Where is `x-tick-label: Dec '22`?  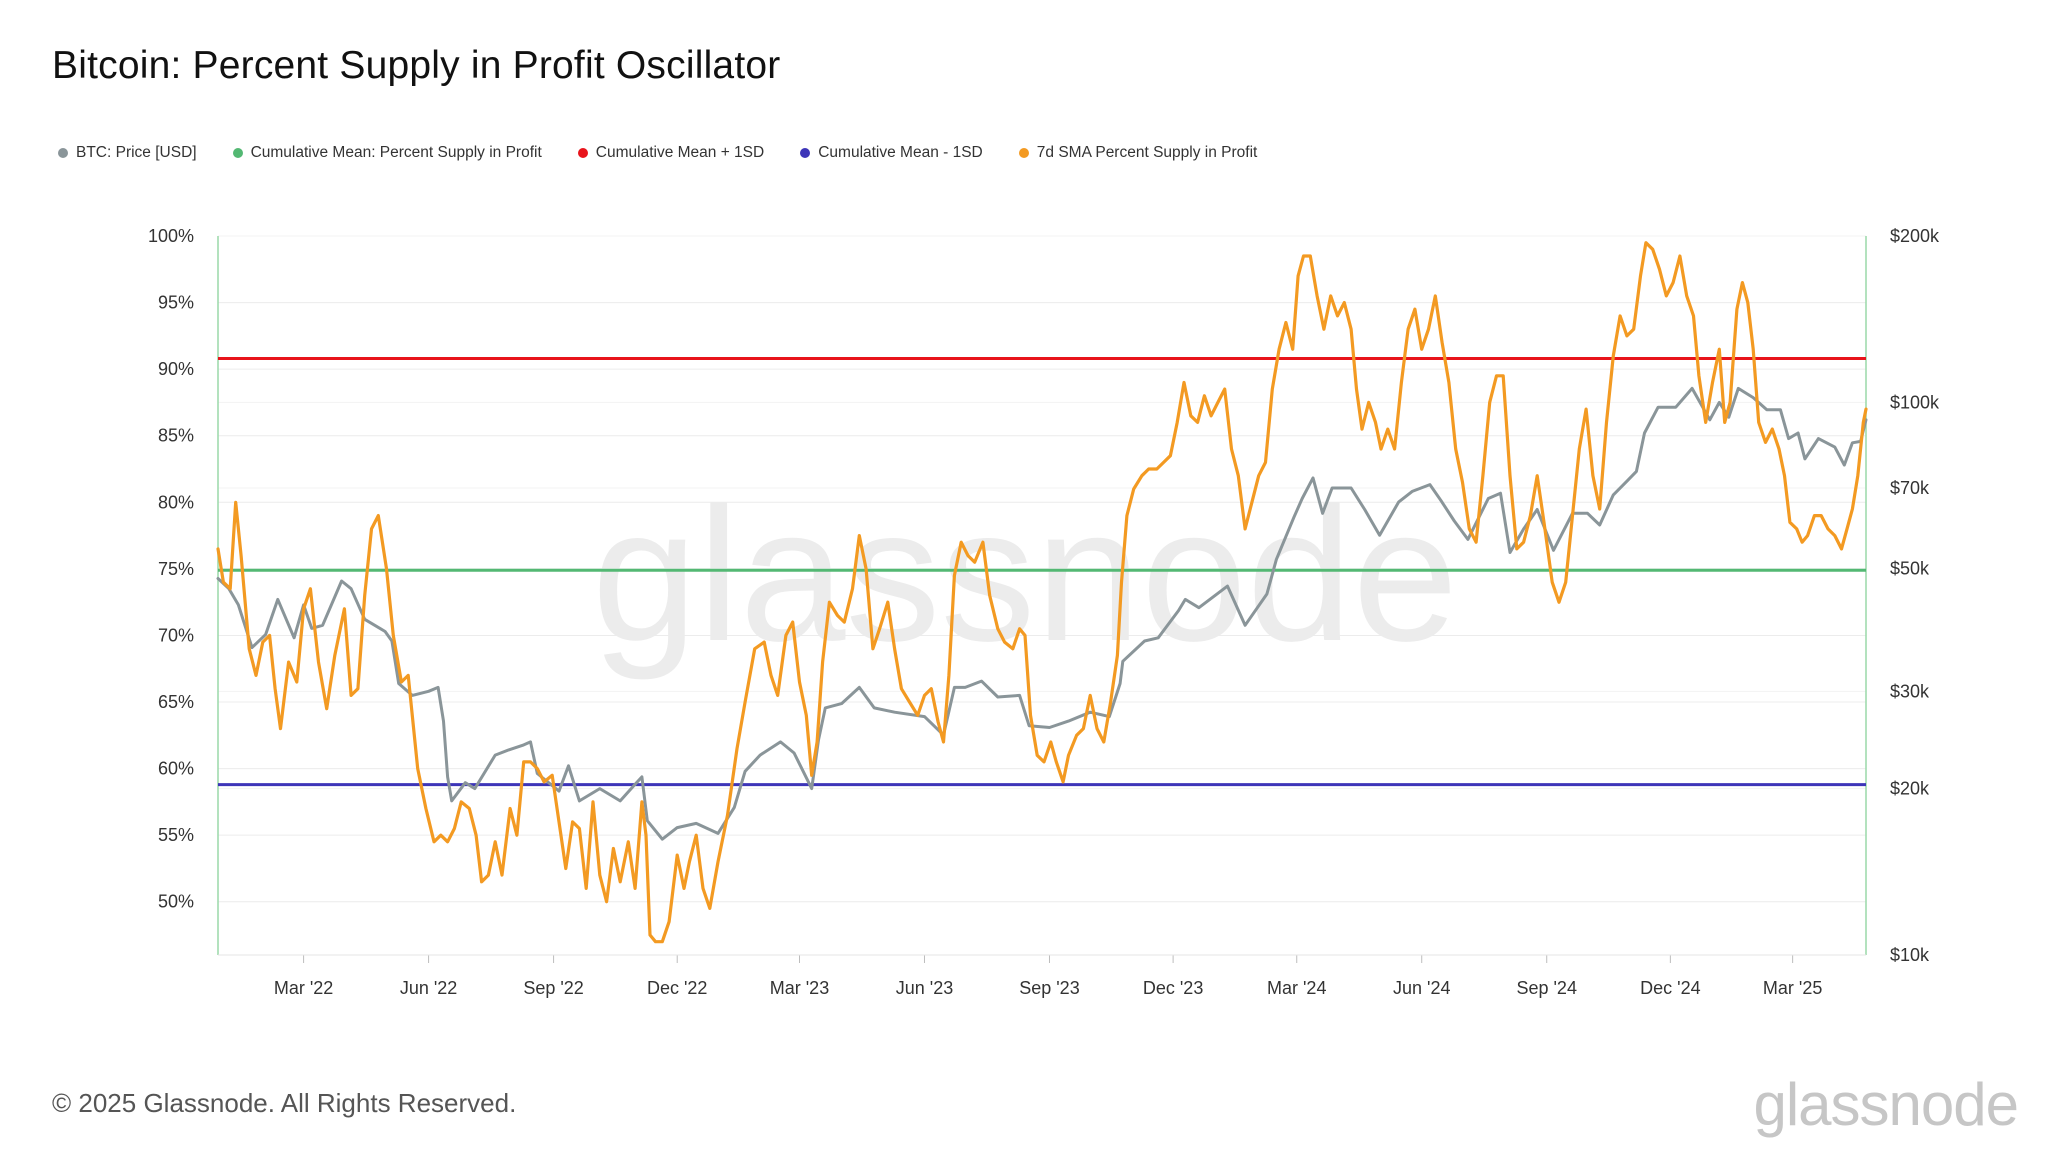 x-tick-label: Dec '22 is located at coordinates (677, 988).